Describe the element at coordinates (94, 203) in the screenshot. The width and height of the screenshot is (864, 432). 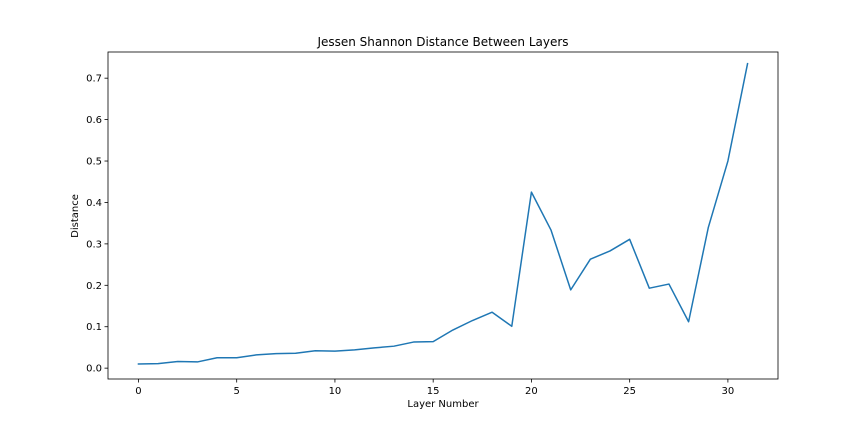
I see `y-tick-label-4: 0.4` at that location.